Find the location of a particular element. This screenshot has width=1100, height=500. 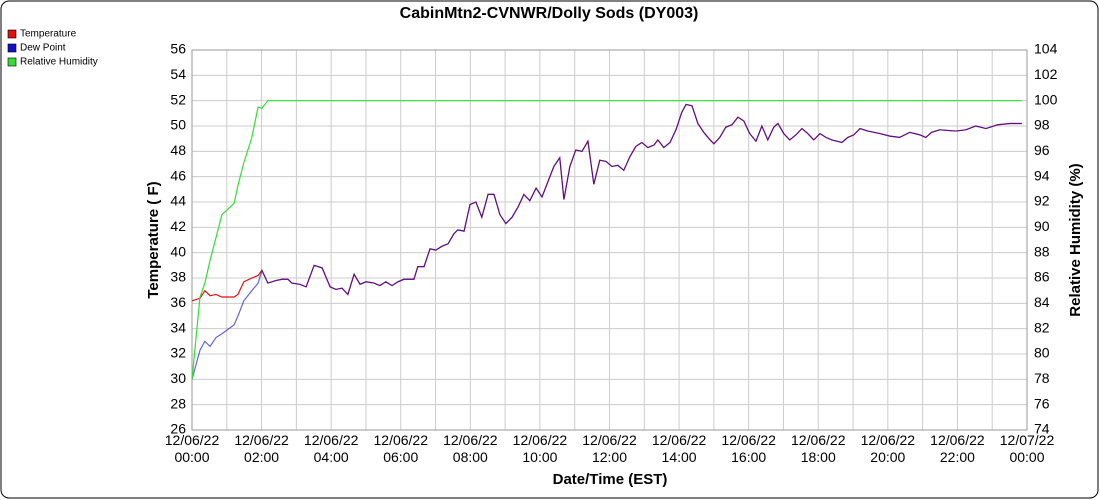

y-tick-label: 34 is located at coordinates (178, 327).